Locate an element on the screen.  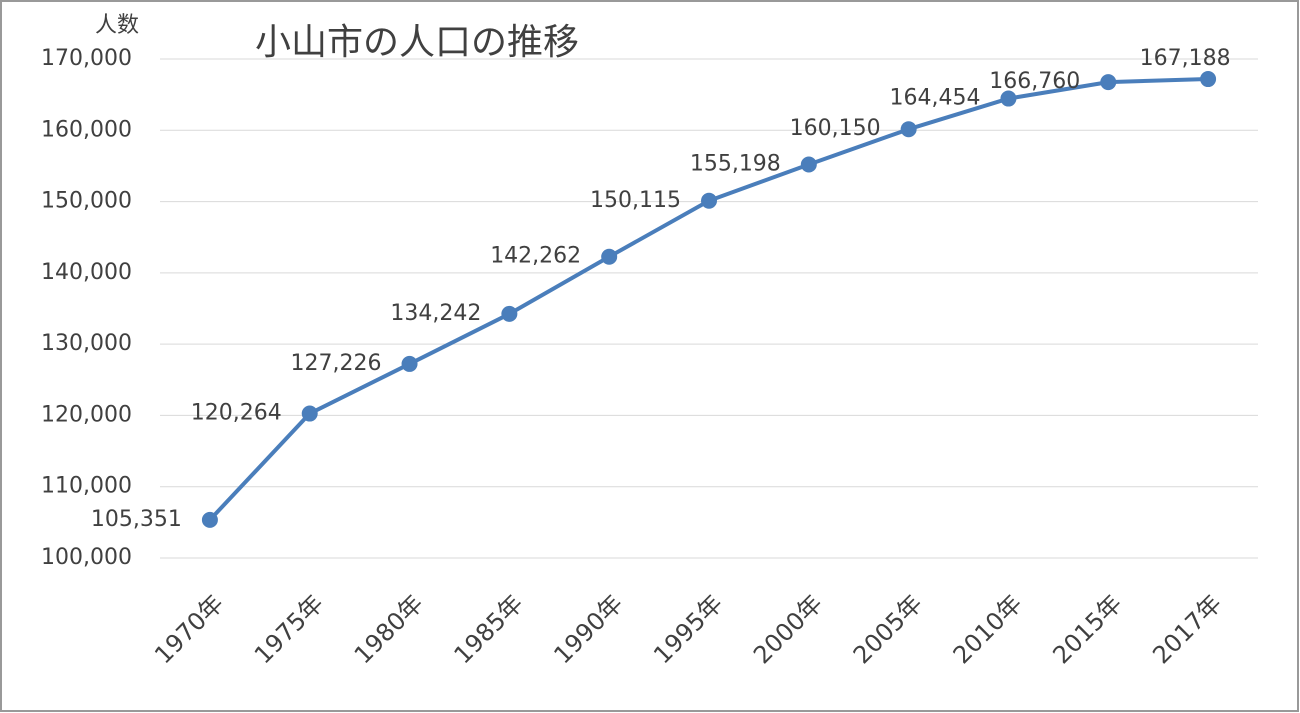
y-tick-label: 130,000 is located at coordinates (86, 343).